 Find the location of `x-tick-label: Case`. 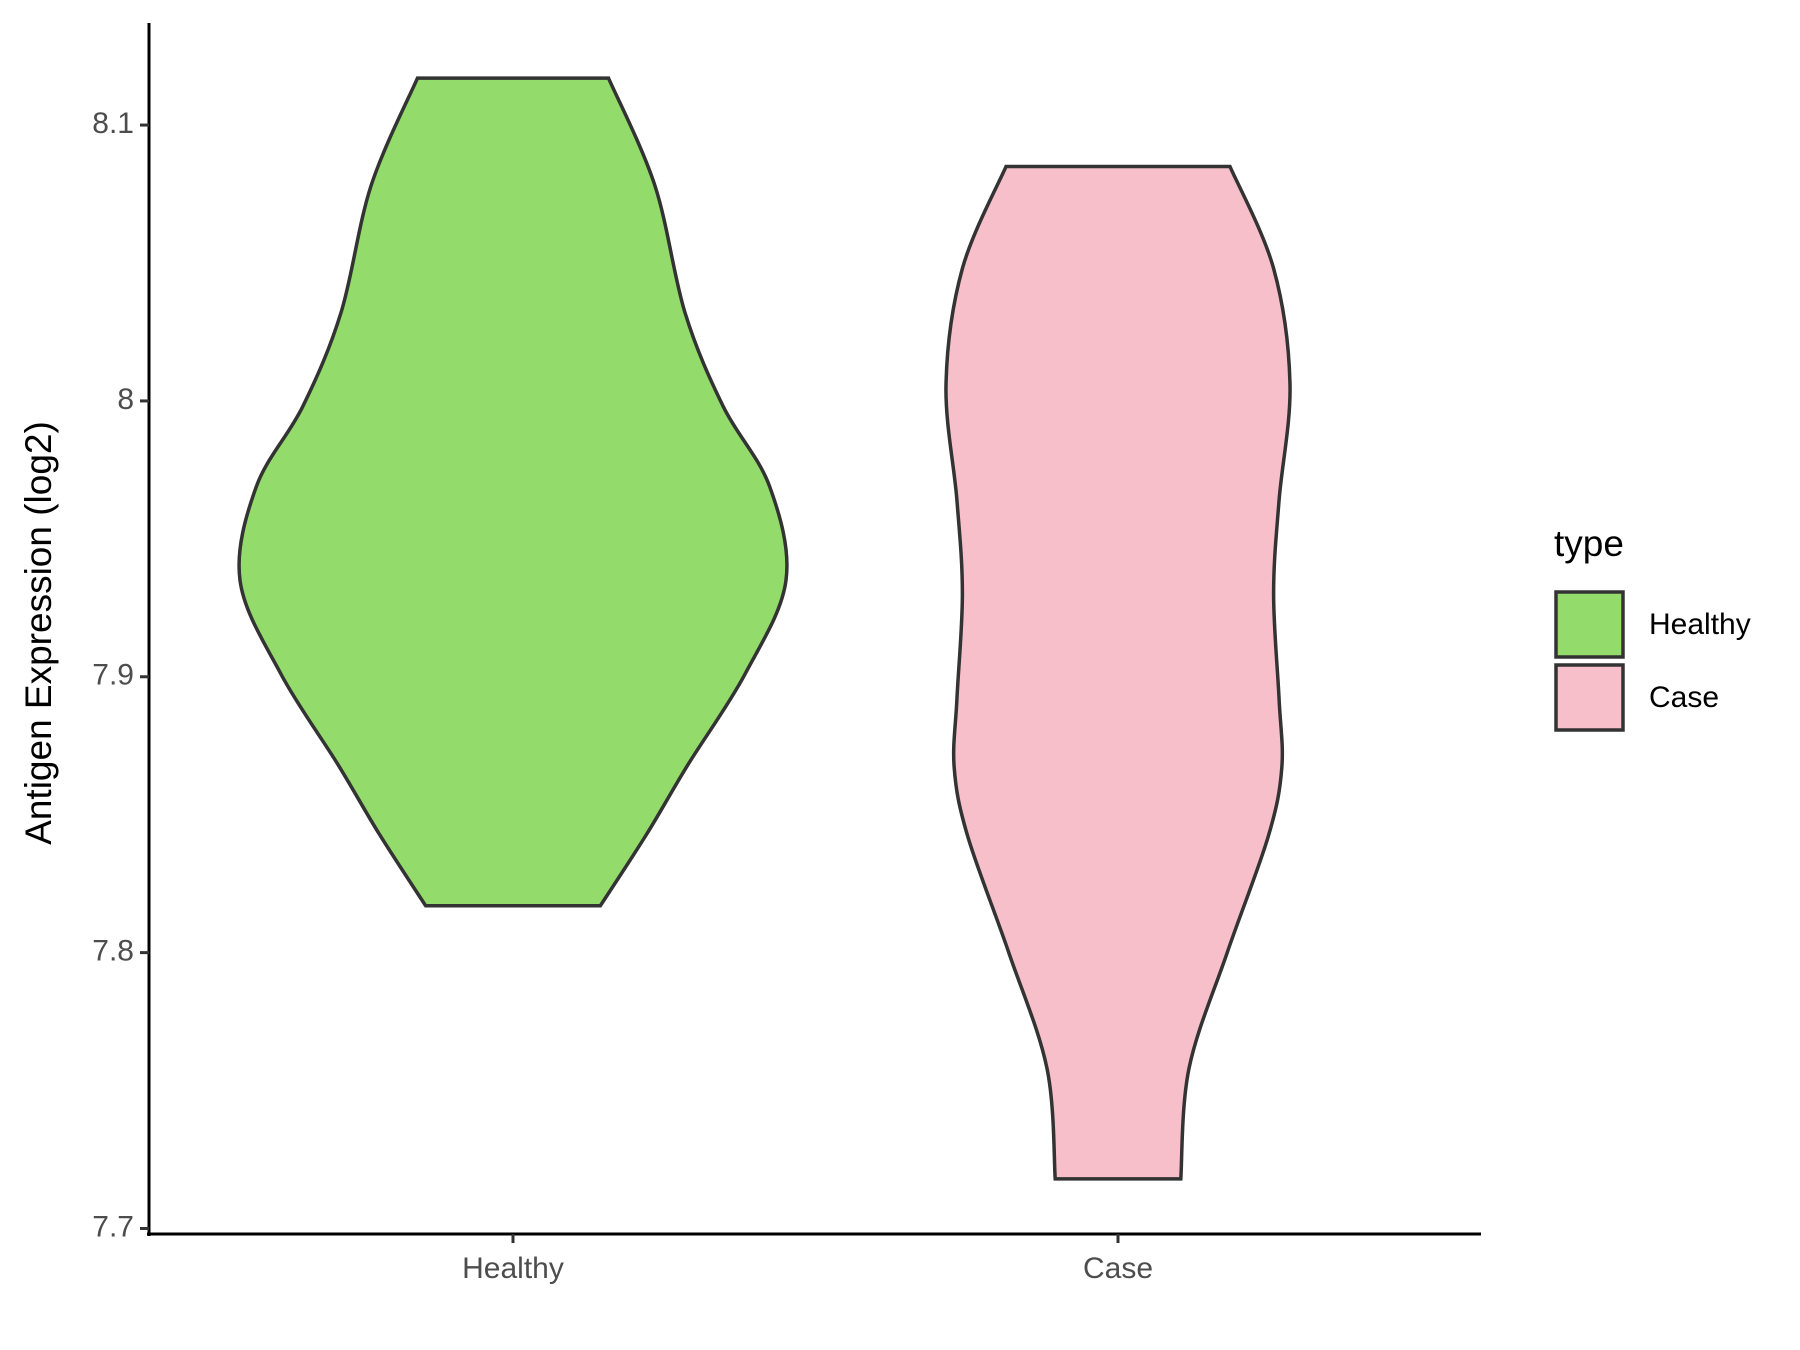

x-tick-label: Case is located at coordinates (1118, 1268).